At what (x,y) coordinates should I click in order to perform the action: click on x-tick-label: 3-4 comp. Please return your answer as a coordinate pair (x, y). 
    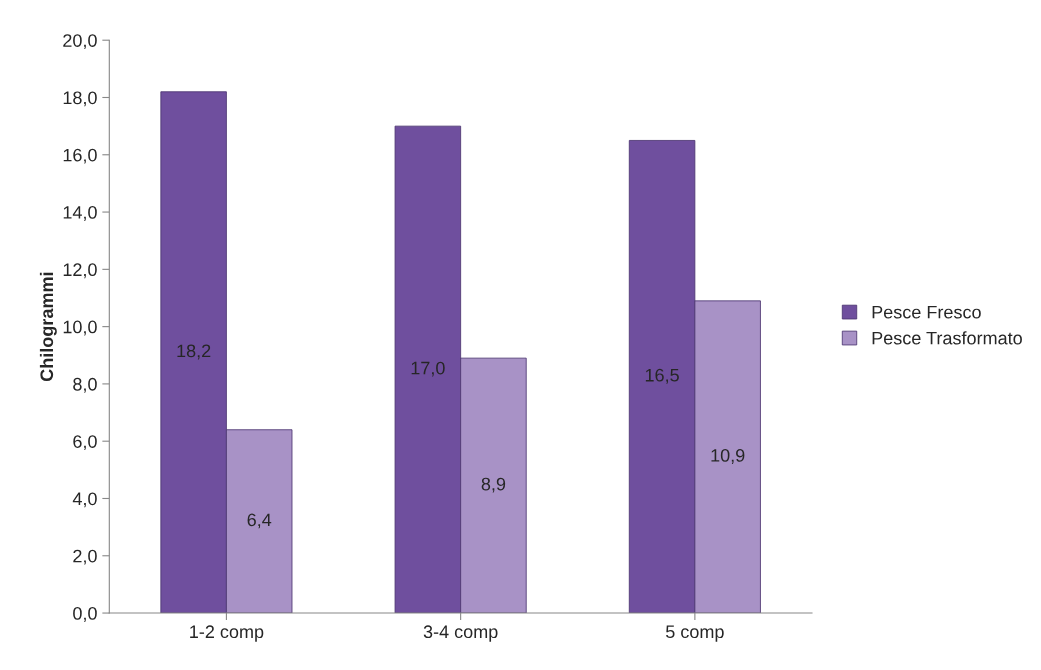
    Looking at the image, I should click on (460, 633).